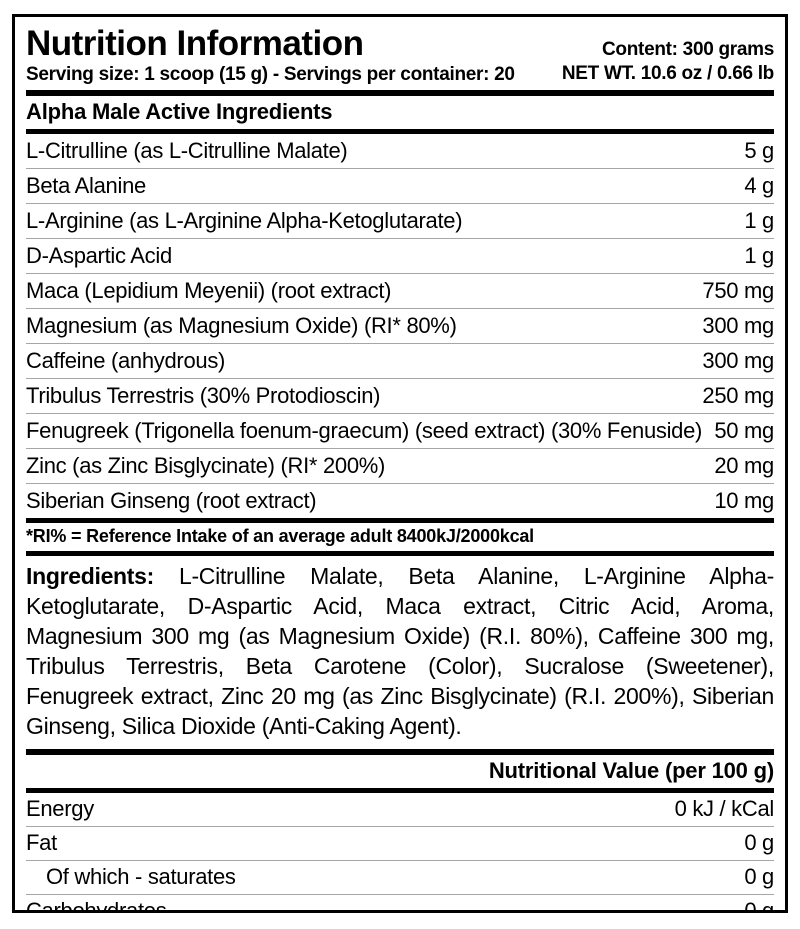 Image resolution: width=800 pixels, height=929 pixels. Describe the element at coordinates (744, 430) in the screenshot. I see `row-amount: 50 mg` at that location.